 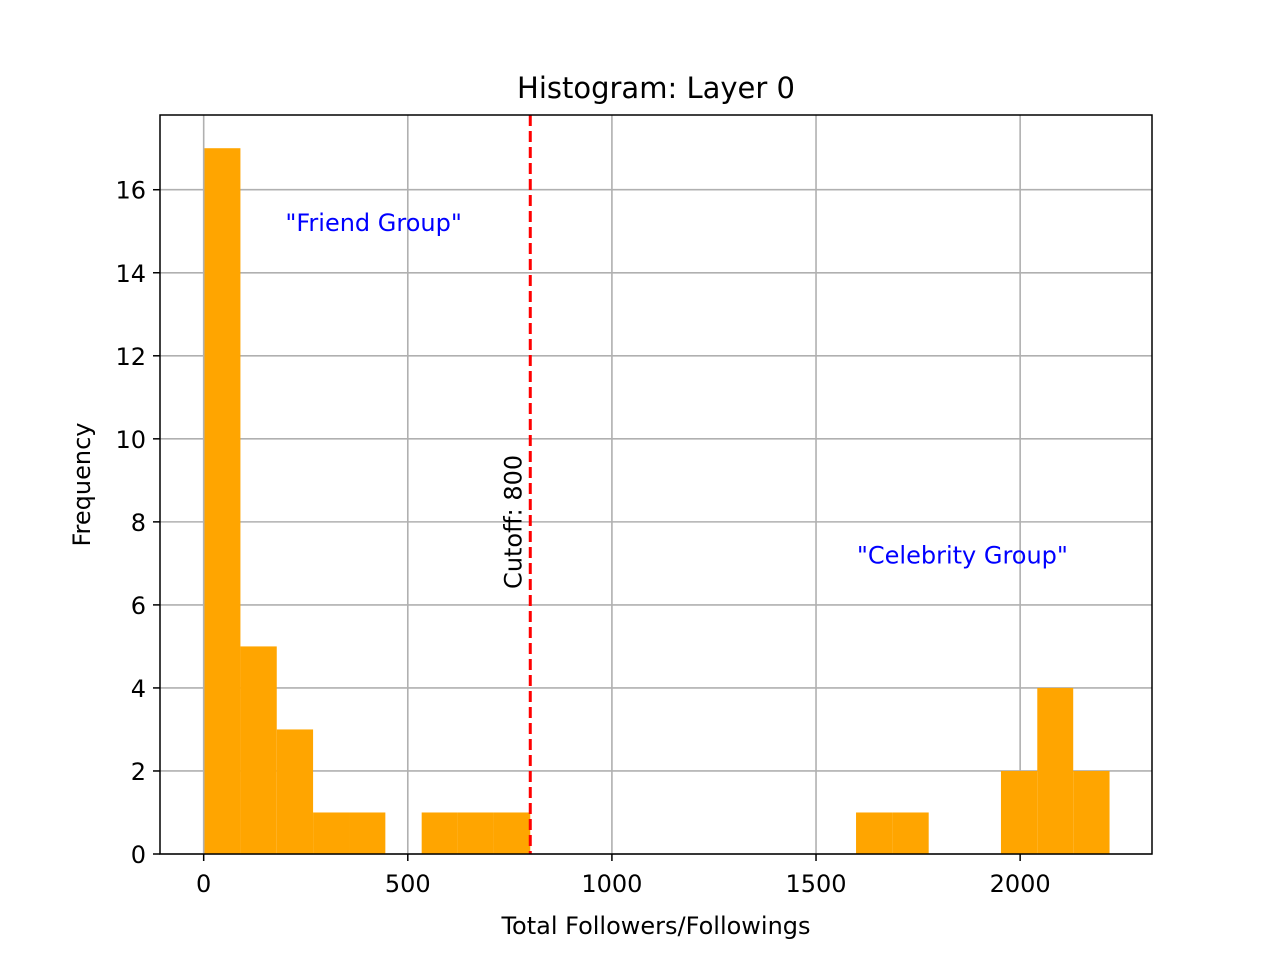 What do you see at coordinates (373, 223) in the screenshot?
I see `group-annotation: "Friend Group"` at bounding box center [373, 223].